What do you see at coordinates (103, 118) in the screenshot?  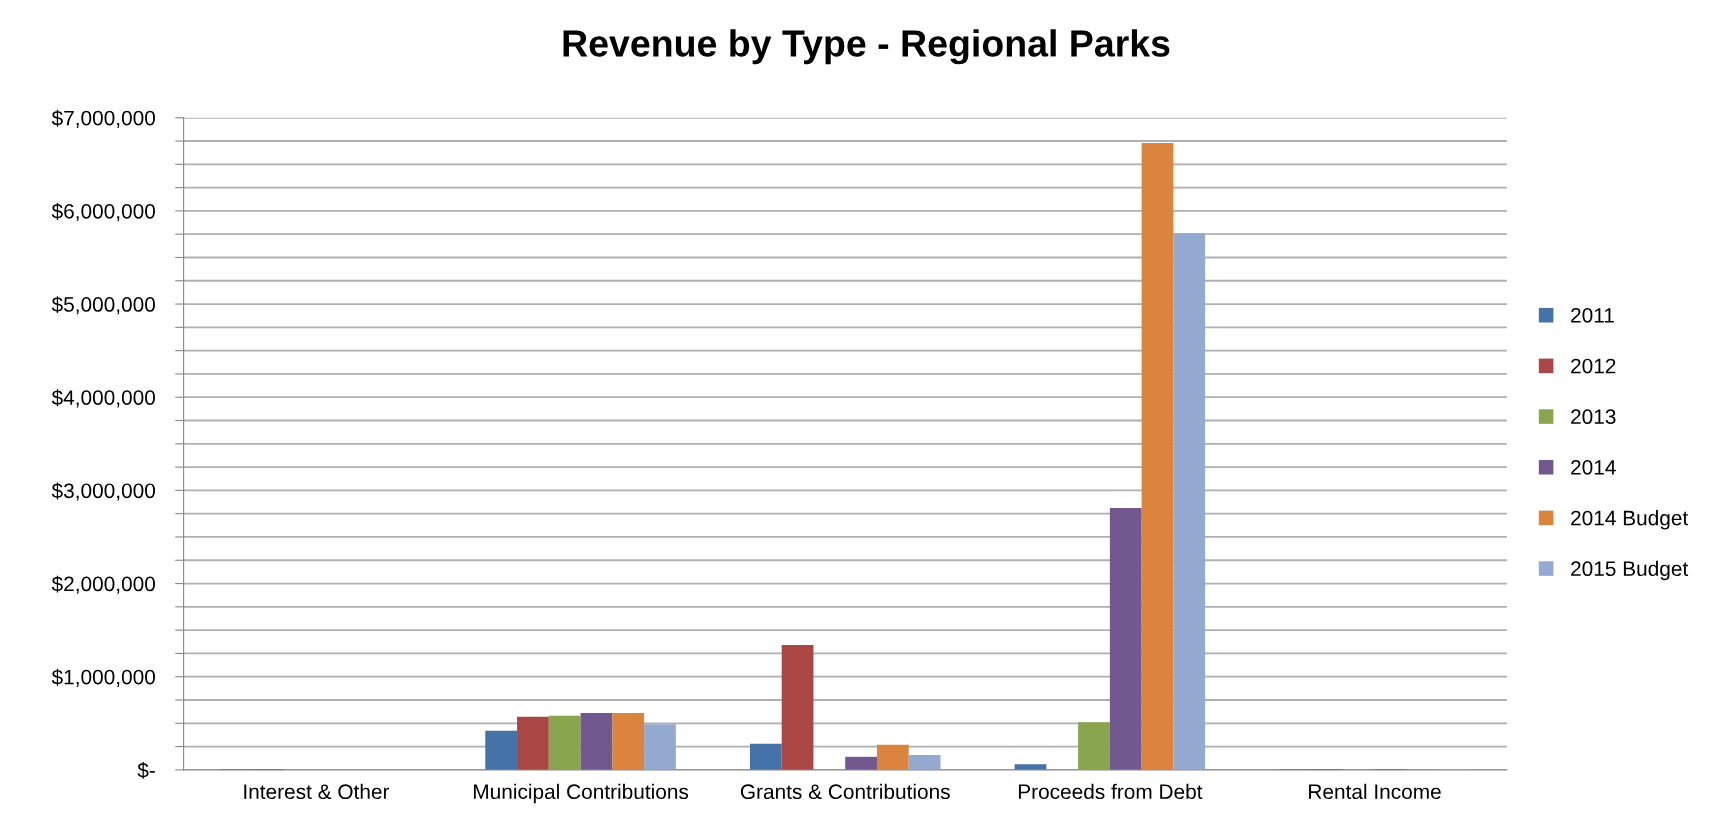 I see `y-tick-label: $7,000,000` at bounding box center [103, 118].